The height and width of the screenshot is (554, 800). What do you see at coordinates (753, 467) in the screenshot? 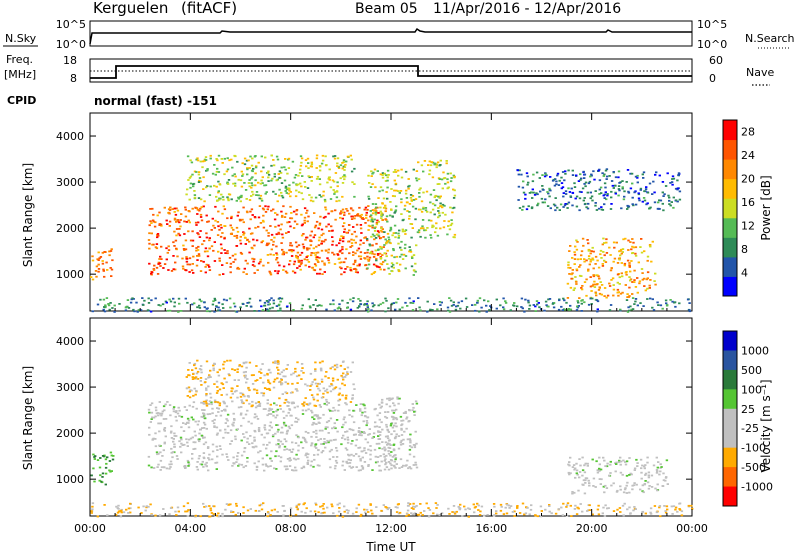
I see `colorbar-tick-label: -500` at bounding box center [753, 467].